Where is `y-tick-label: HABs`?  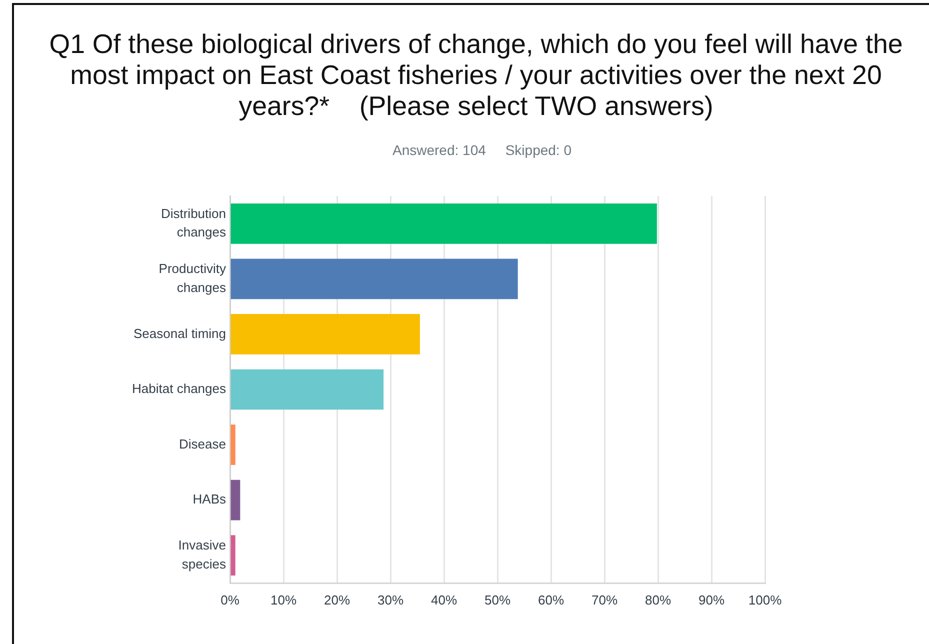 y-tick-label: HABs is located at coordinates (209, 499).